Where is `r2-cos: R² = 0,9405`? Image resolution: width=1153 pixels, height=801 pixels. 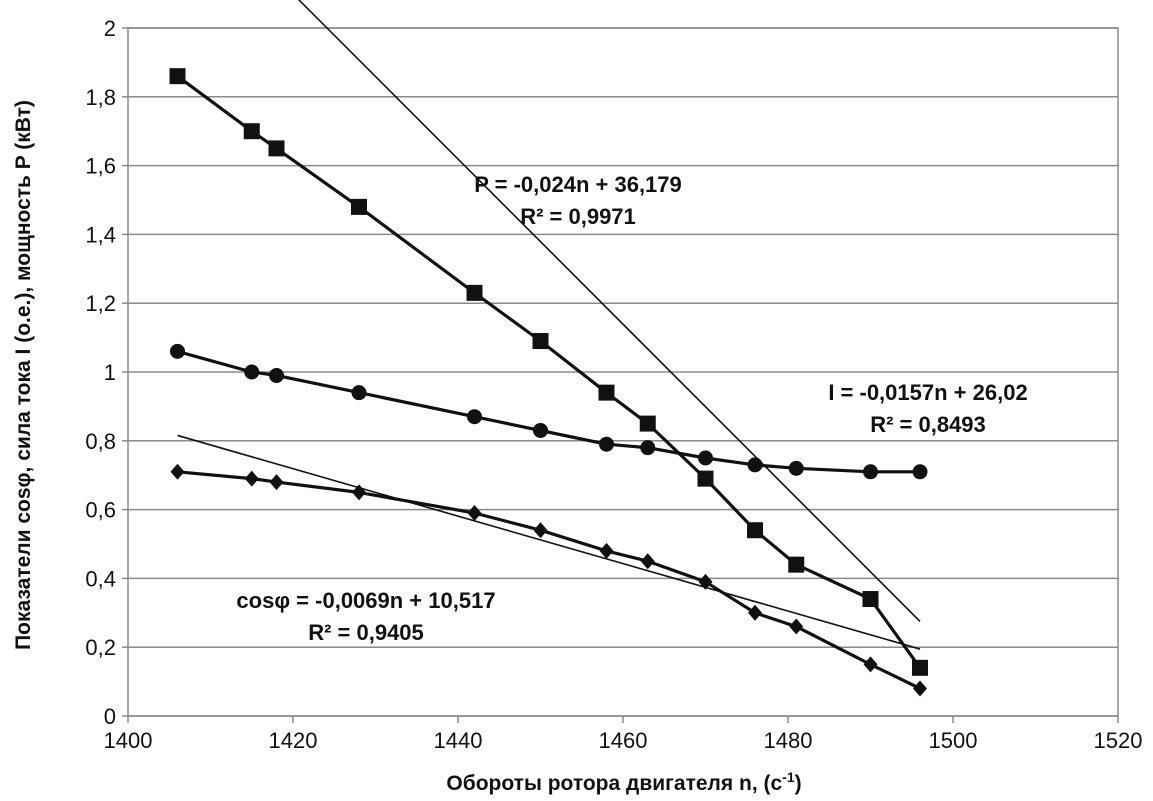 r2-cos: R² = 0,9405 is located at coordinates (366, 632).